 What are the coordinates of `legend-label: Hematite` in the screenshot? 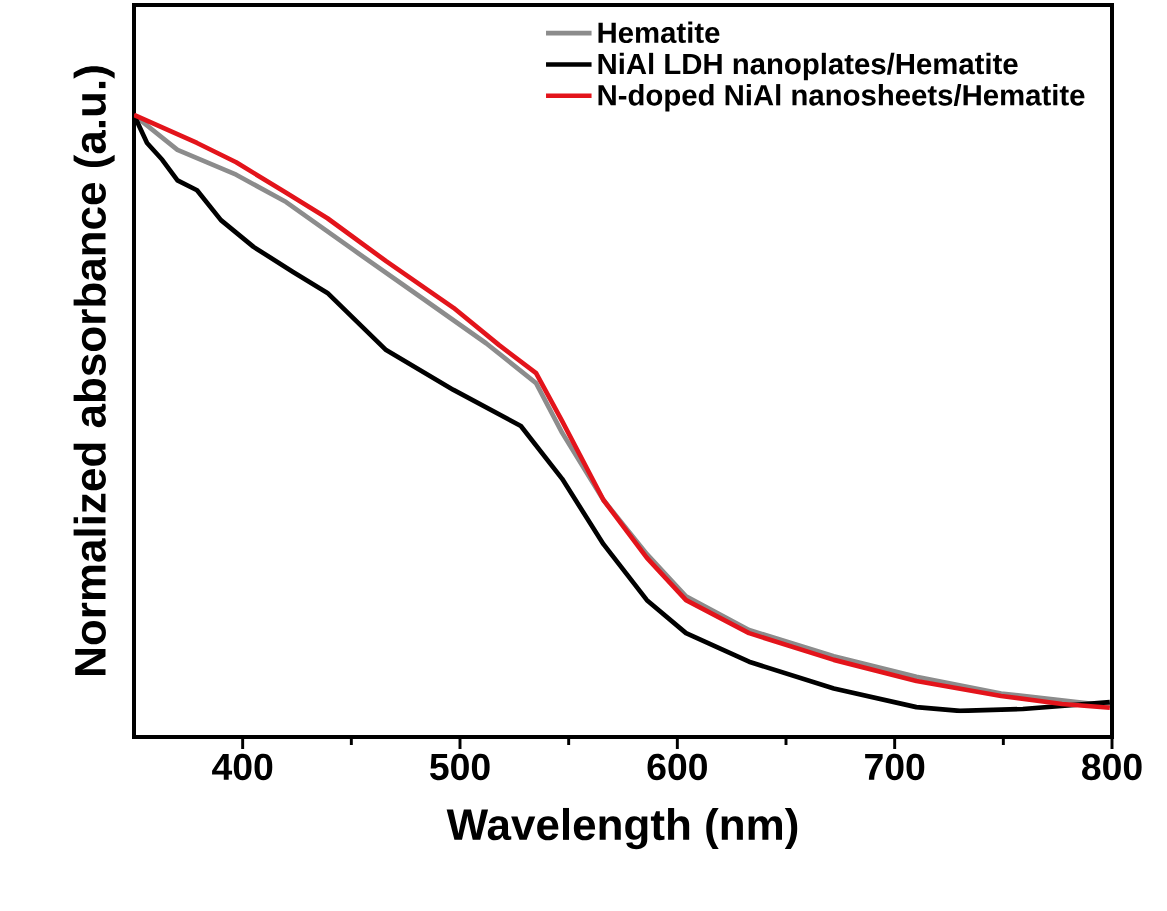 It's located at (659, 32).